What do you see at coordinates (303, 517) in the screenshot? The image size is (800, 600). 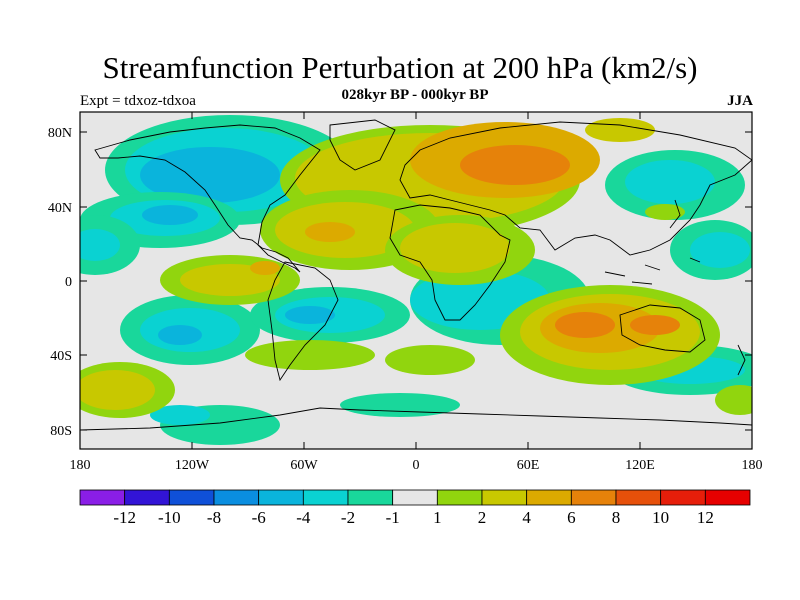 I see `colorbar-label: -4` at bounding box center [303, 517].